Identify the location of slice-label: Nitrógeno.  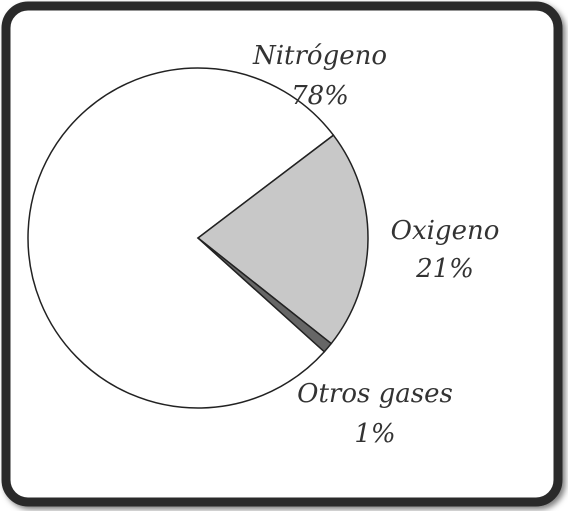
(319, 56).